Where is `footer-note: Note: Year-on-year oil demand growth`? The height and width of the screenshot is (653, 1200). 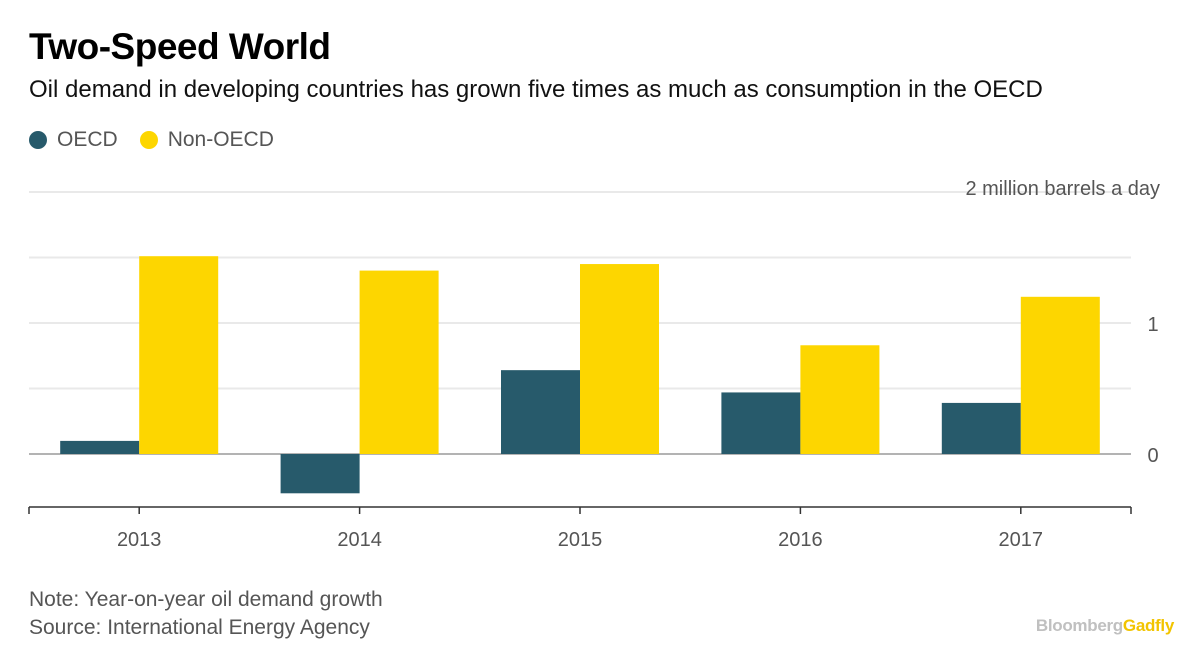 footer-note: Note: Year-on-year oil demand growth is located at coordinates (206, 599).